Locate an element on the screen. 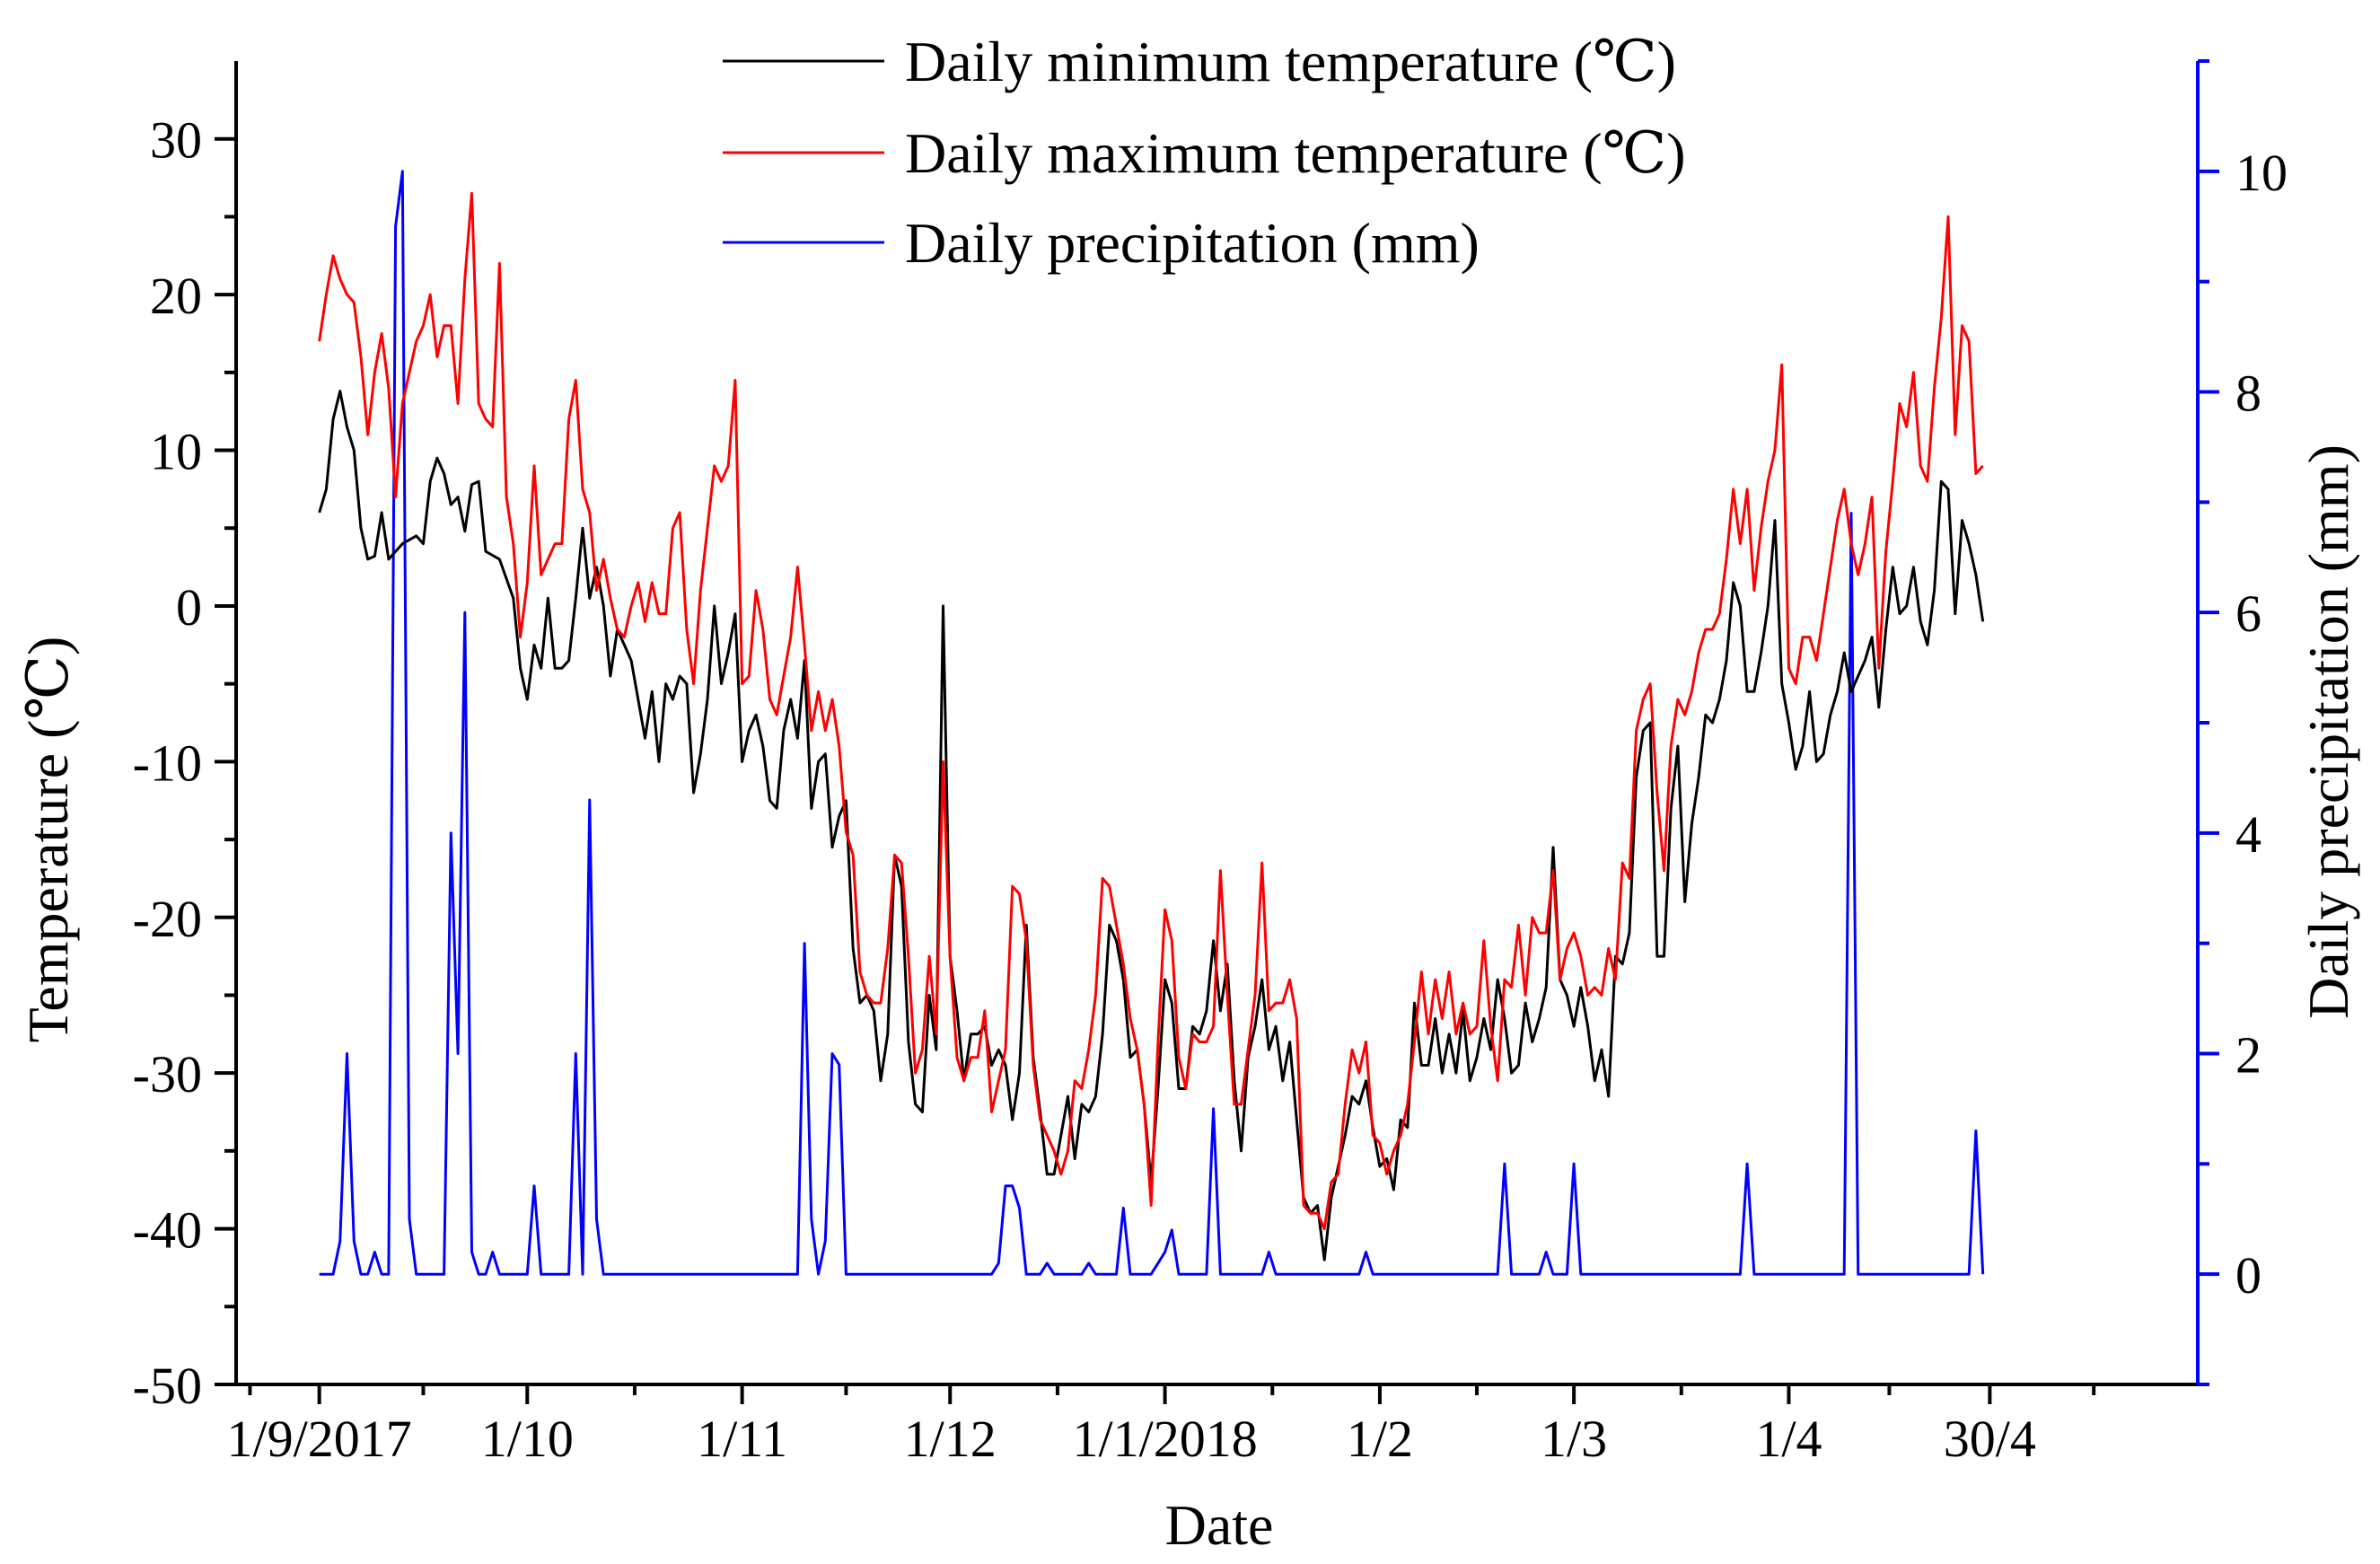 The height and width of the screenshot is (1564, 2380). y2-tick-label: 8 is located at coordinates (2248, 394).